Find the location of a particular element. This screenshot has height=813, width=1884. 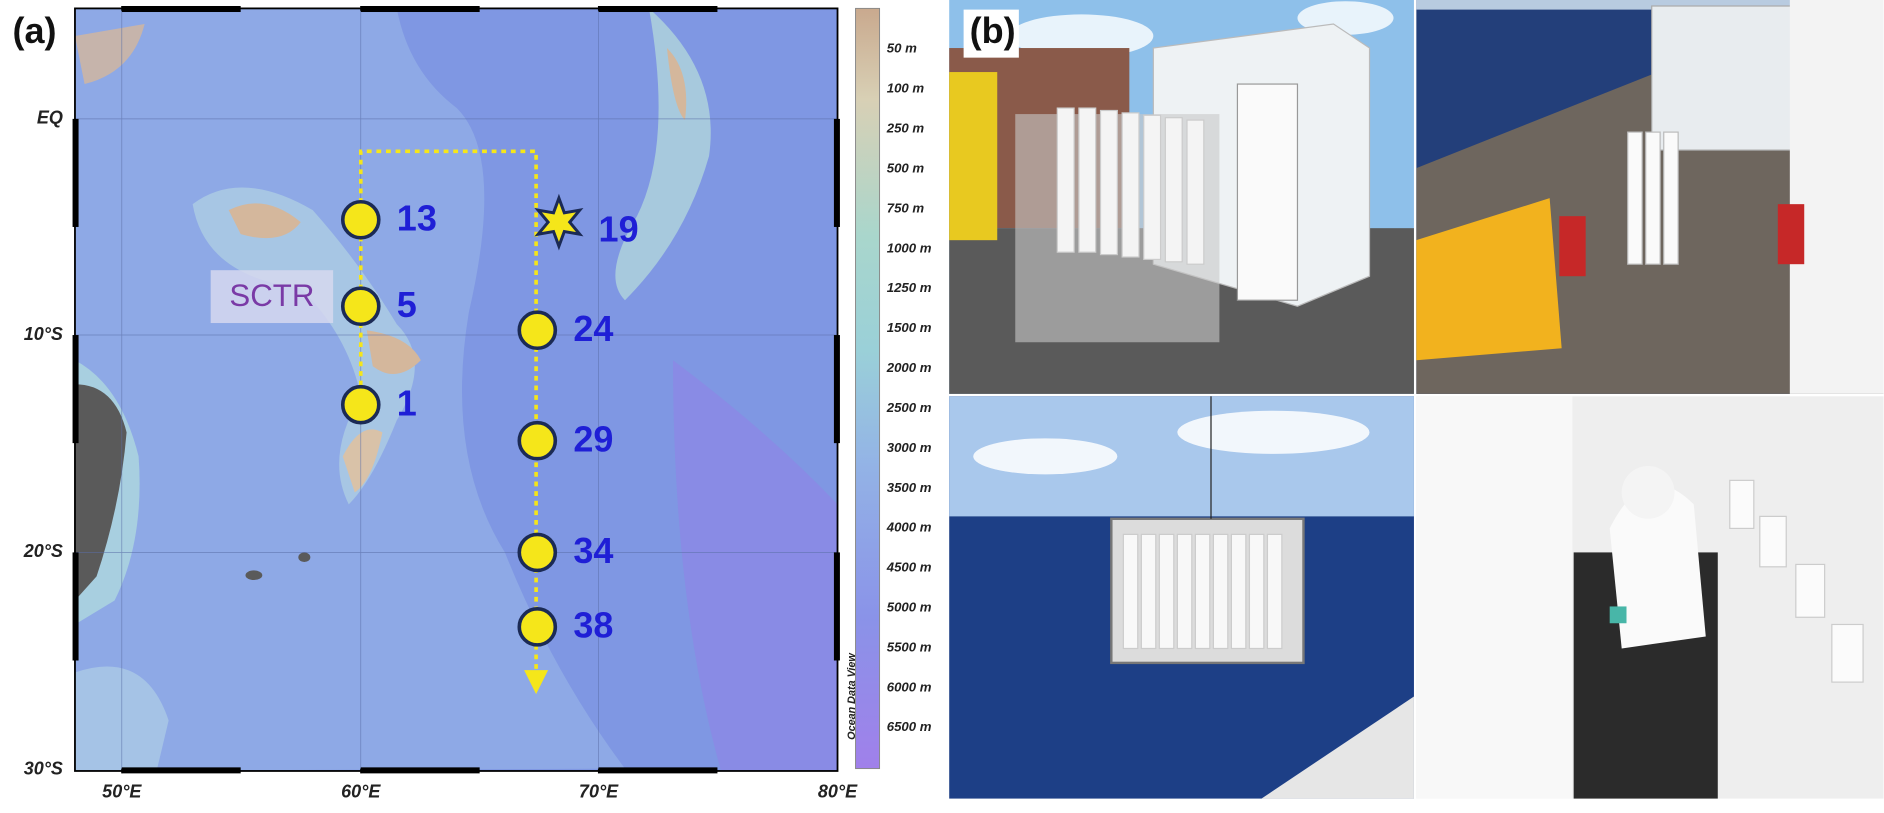

depth-label: 5500 m is located at coordinates (909, 646).